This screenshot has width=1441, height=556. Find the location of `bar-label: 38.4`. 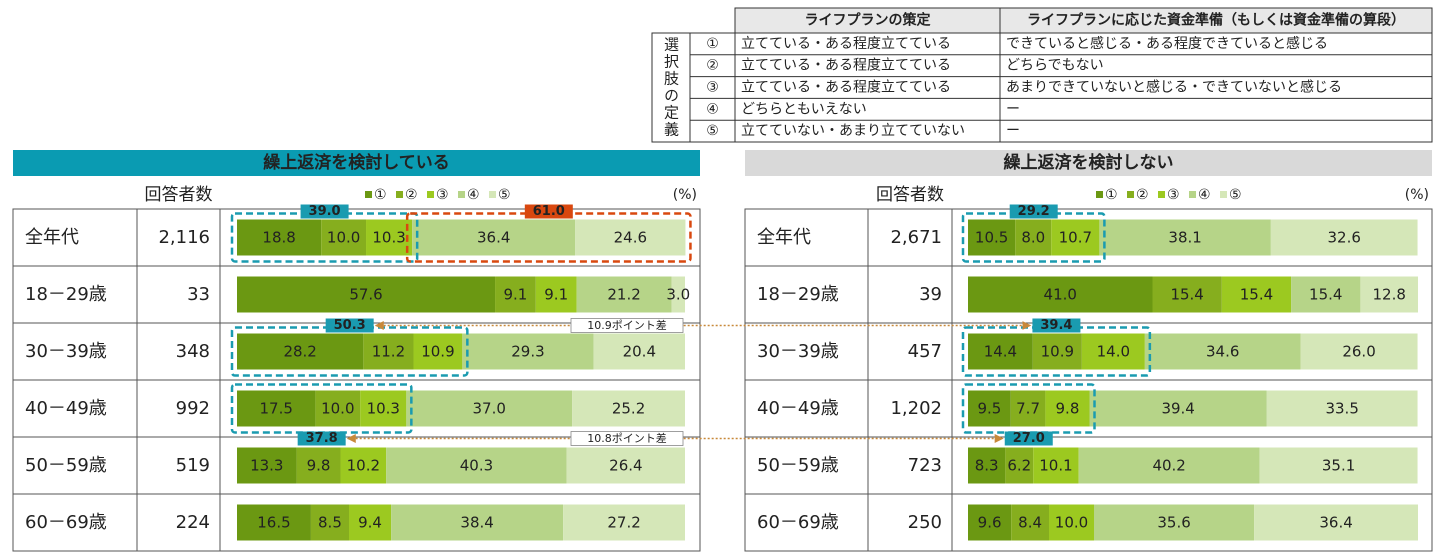

bar-label: 38.4 is located at coordinates (476, 523).